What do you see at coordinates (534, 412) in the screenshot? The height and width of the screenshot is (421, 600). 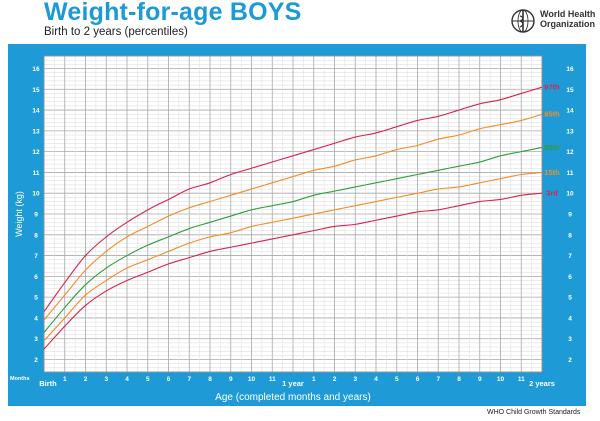 I see `source-note: WHO Child Growth Standards` at bounding box center [534, 412].